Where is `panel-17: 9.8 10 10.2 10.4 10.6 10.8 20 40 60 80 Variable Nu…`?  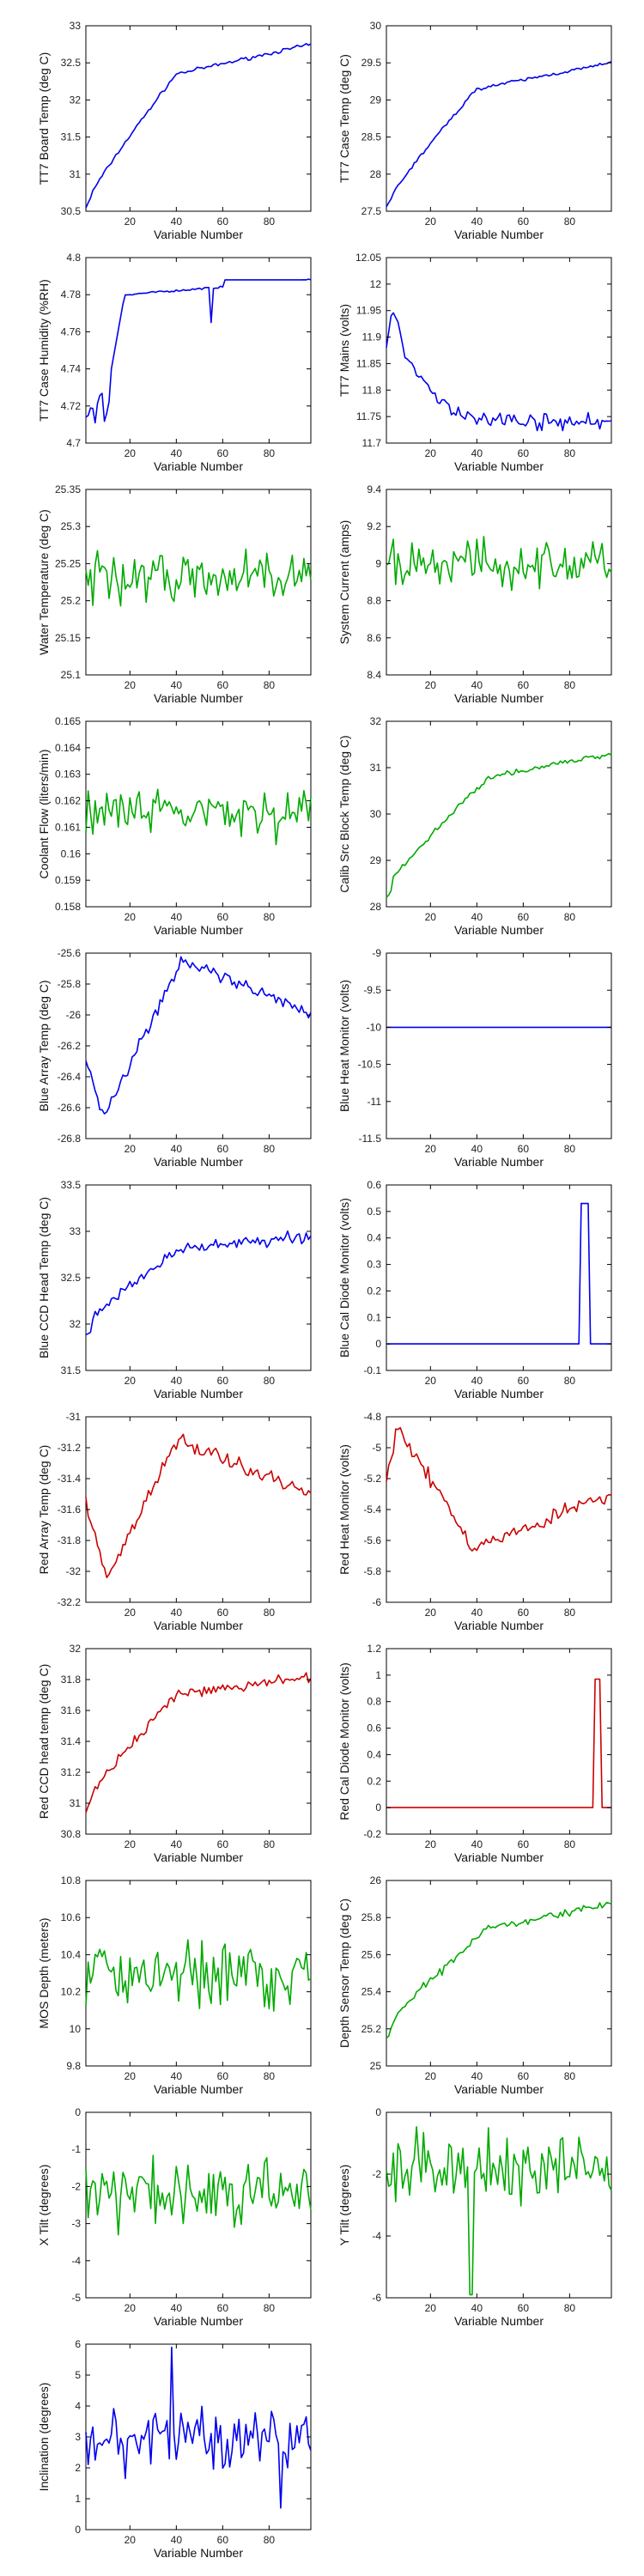 panel-17: 9.8 10 10.2 10.4 10.6 10.8 20 40 60 80 Variable Nu… is located at coordinates (175, 1985).